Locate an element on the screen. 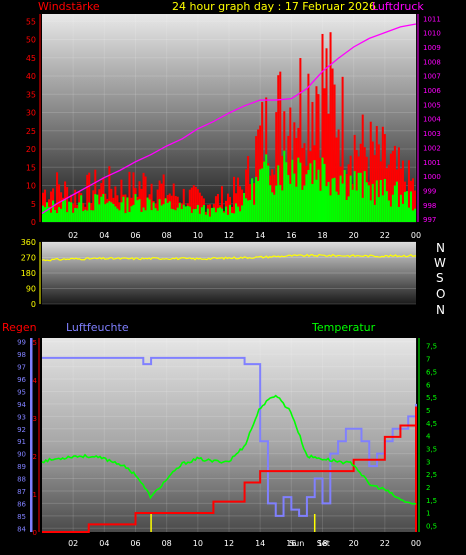  time-tick-label: 00 is located at coordinates (416, 543).